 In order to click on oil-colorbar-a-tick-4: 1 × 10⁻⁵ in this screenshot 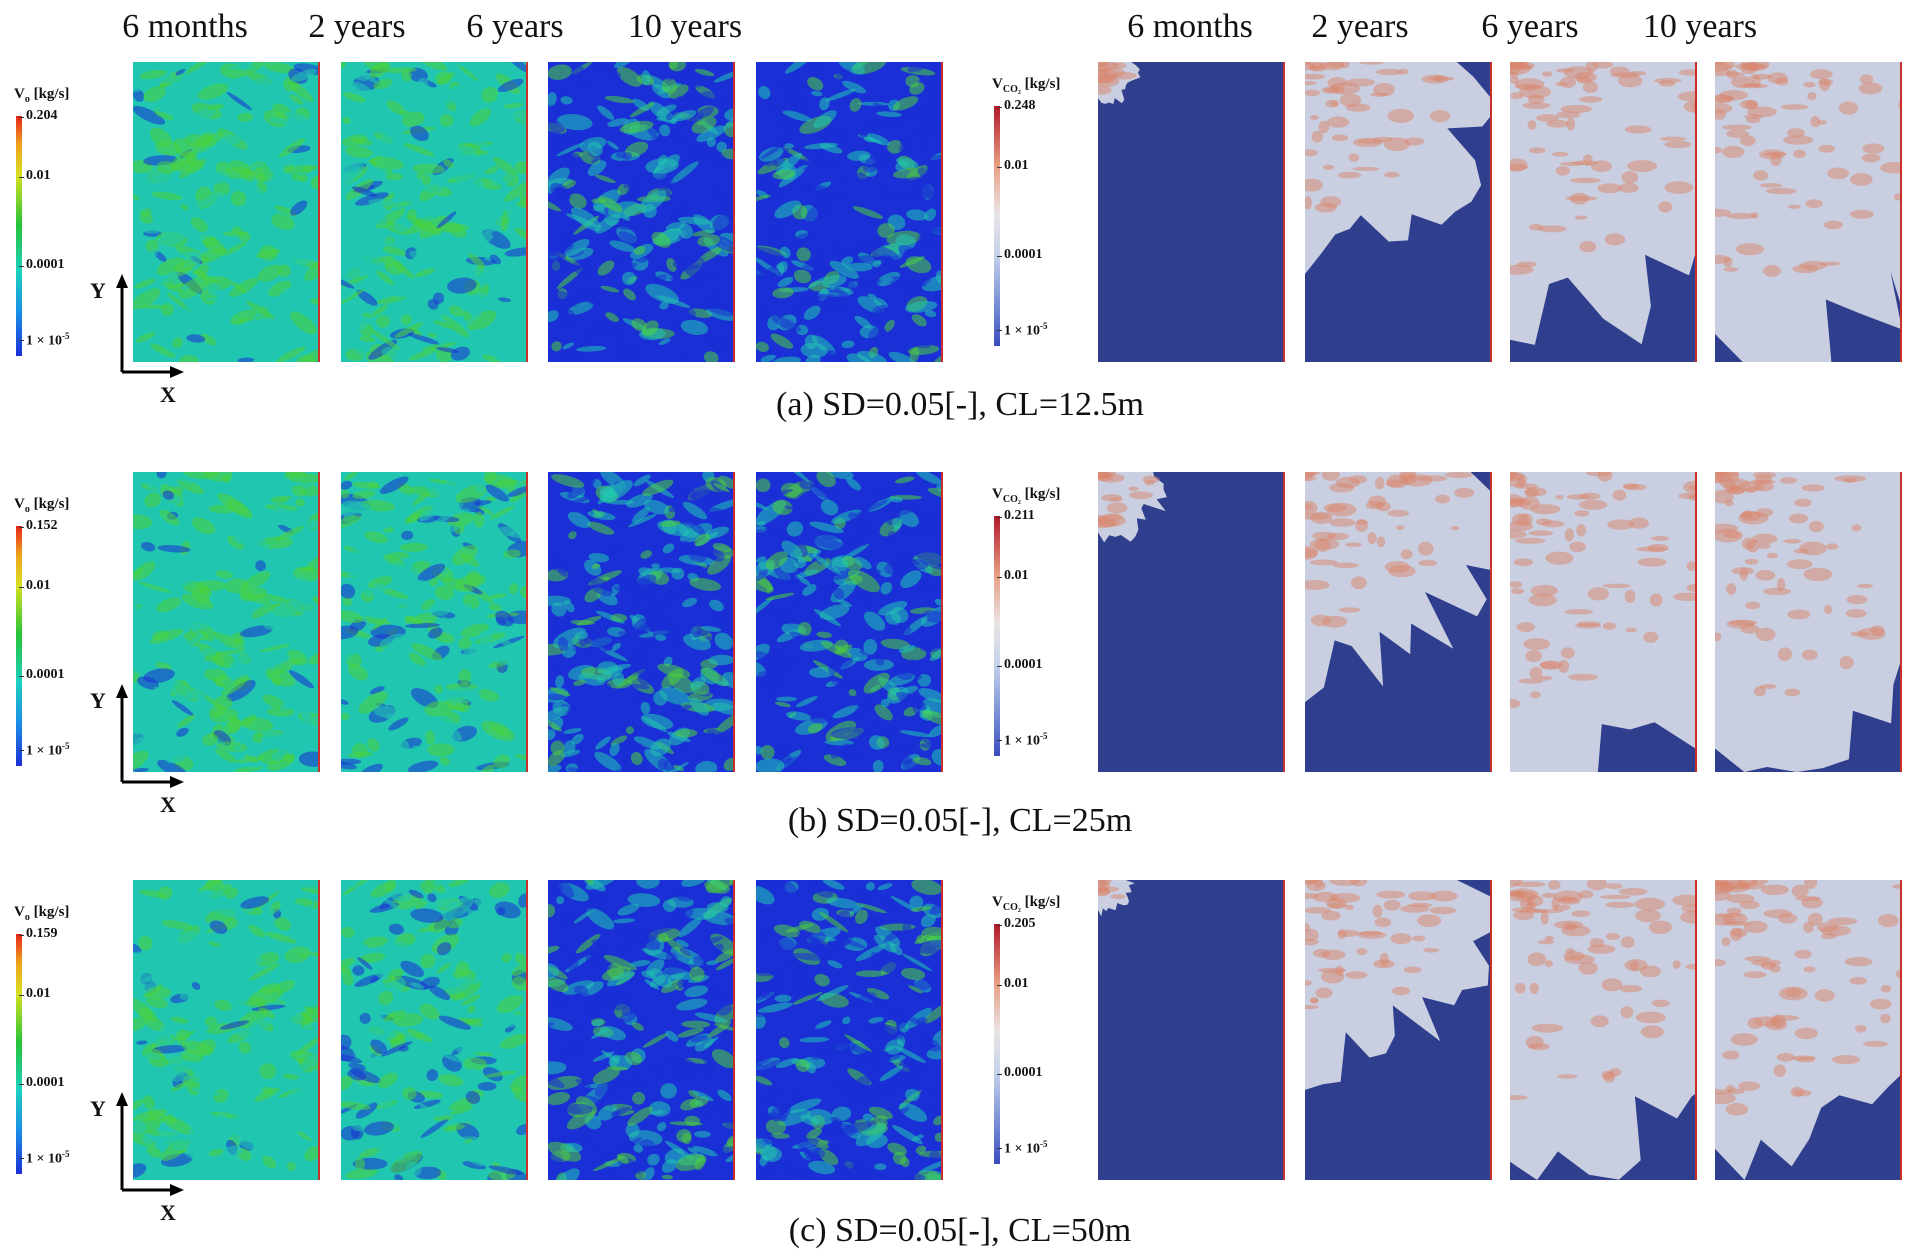, I will do `click(43, 340)`.